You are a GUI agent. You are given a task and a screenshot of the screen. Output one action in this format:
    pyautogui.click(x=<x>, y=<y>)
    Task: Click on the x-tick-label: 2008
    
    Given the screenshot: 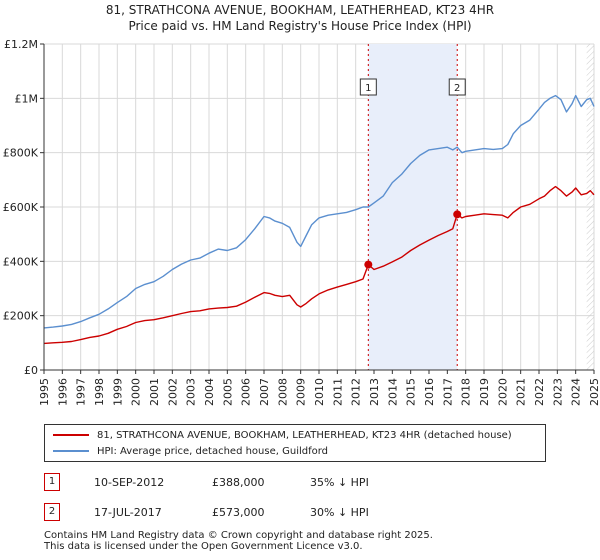 What is the action you would take?
    pyautogui.click(x=282, y=392)
    